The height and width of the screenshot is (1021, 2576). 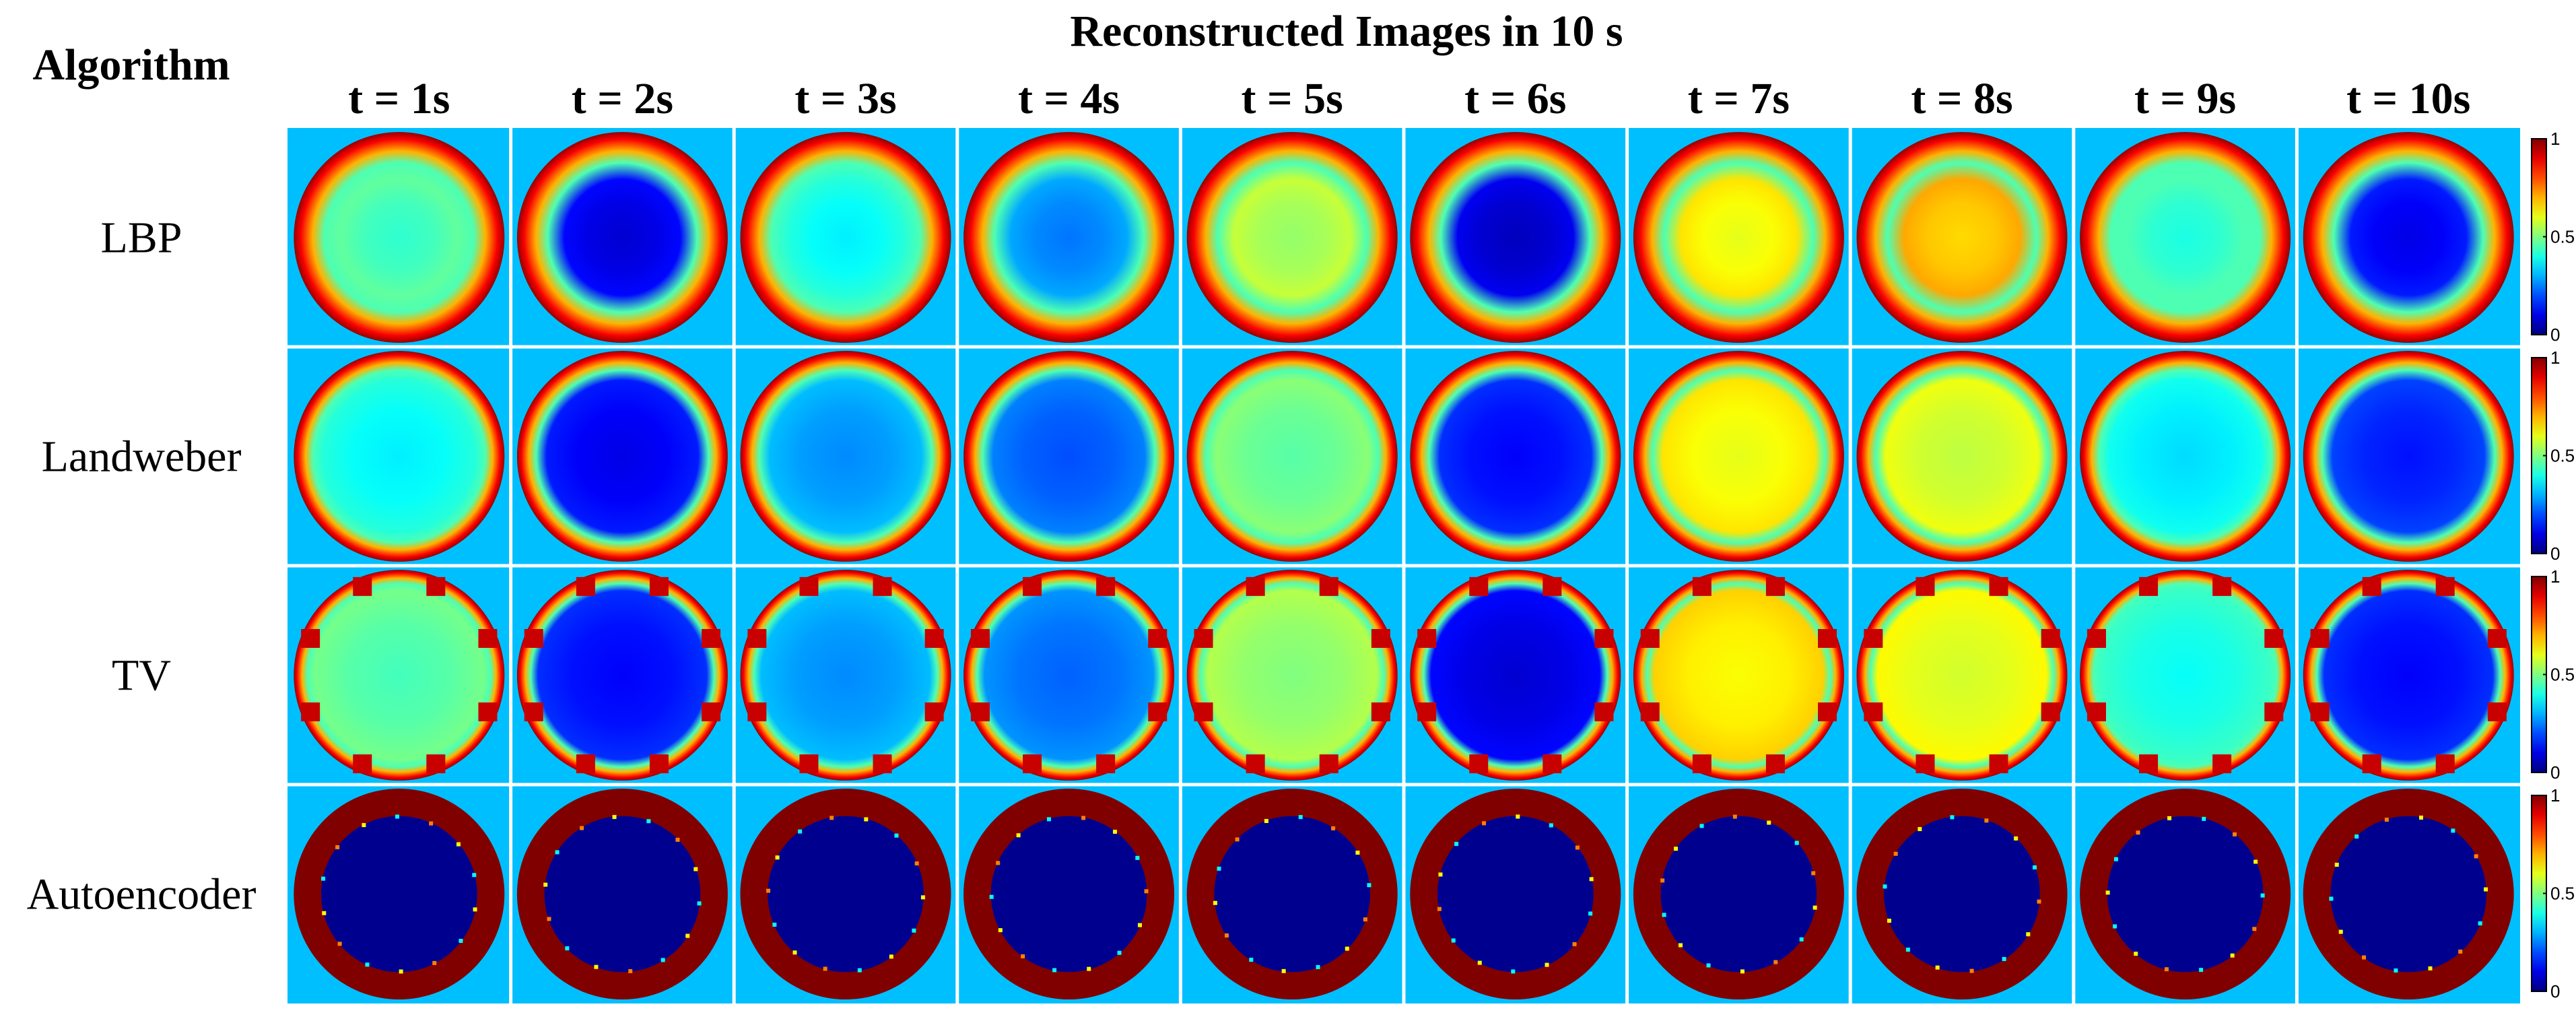 I want to click on colorbar-tick-label: 0, so click(x=2555, y=554).